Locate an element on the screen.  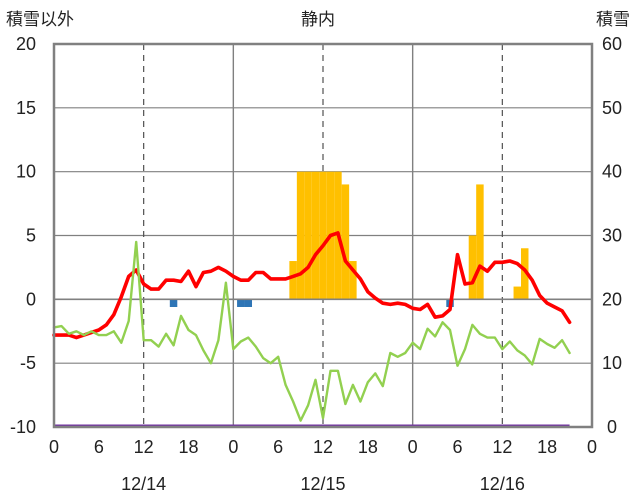
left-tick-label-1: -5 is located at coordinates (28, 363).